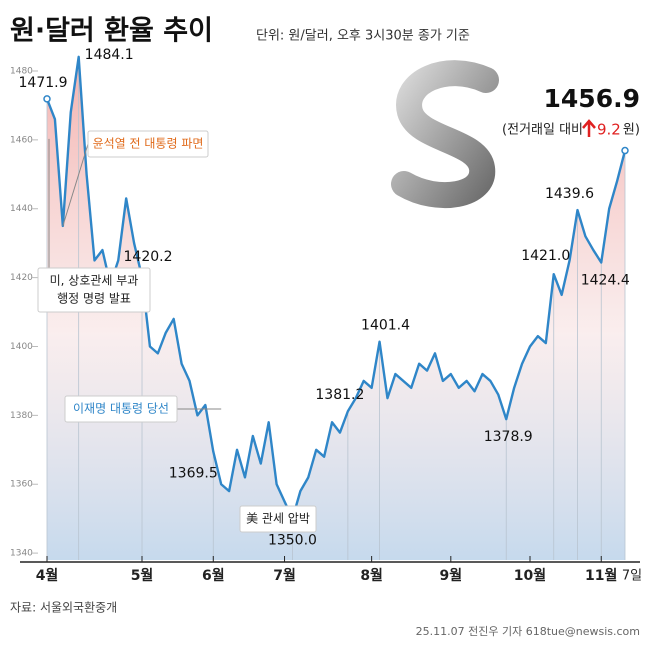  What do you see at coordinates (601, 575) in the screenshot?
I see `x-tick-label: 11월` at bounding box center [601, 575].